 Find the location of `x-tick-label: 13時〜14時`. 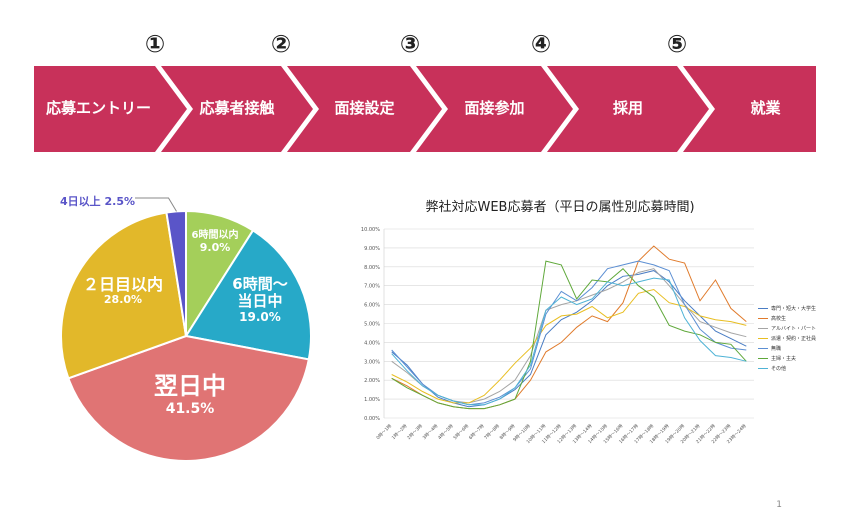

x-tick-label: 13時〜14時 is located at coordinates (583, 434).